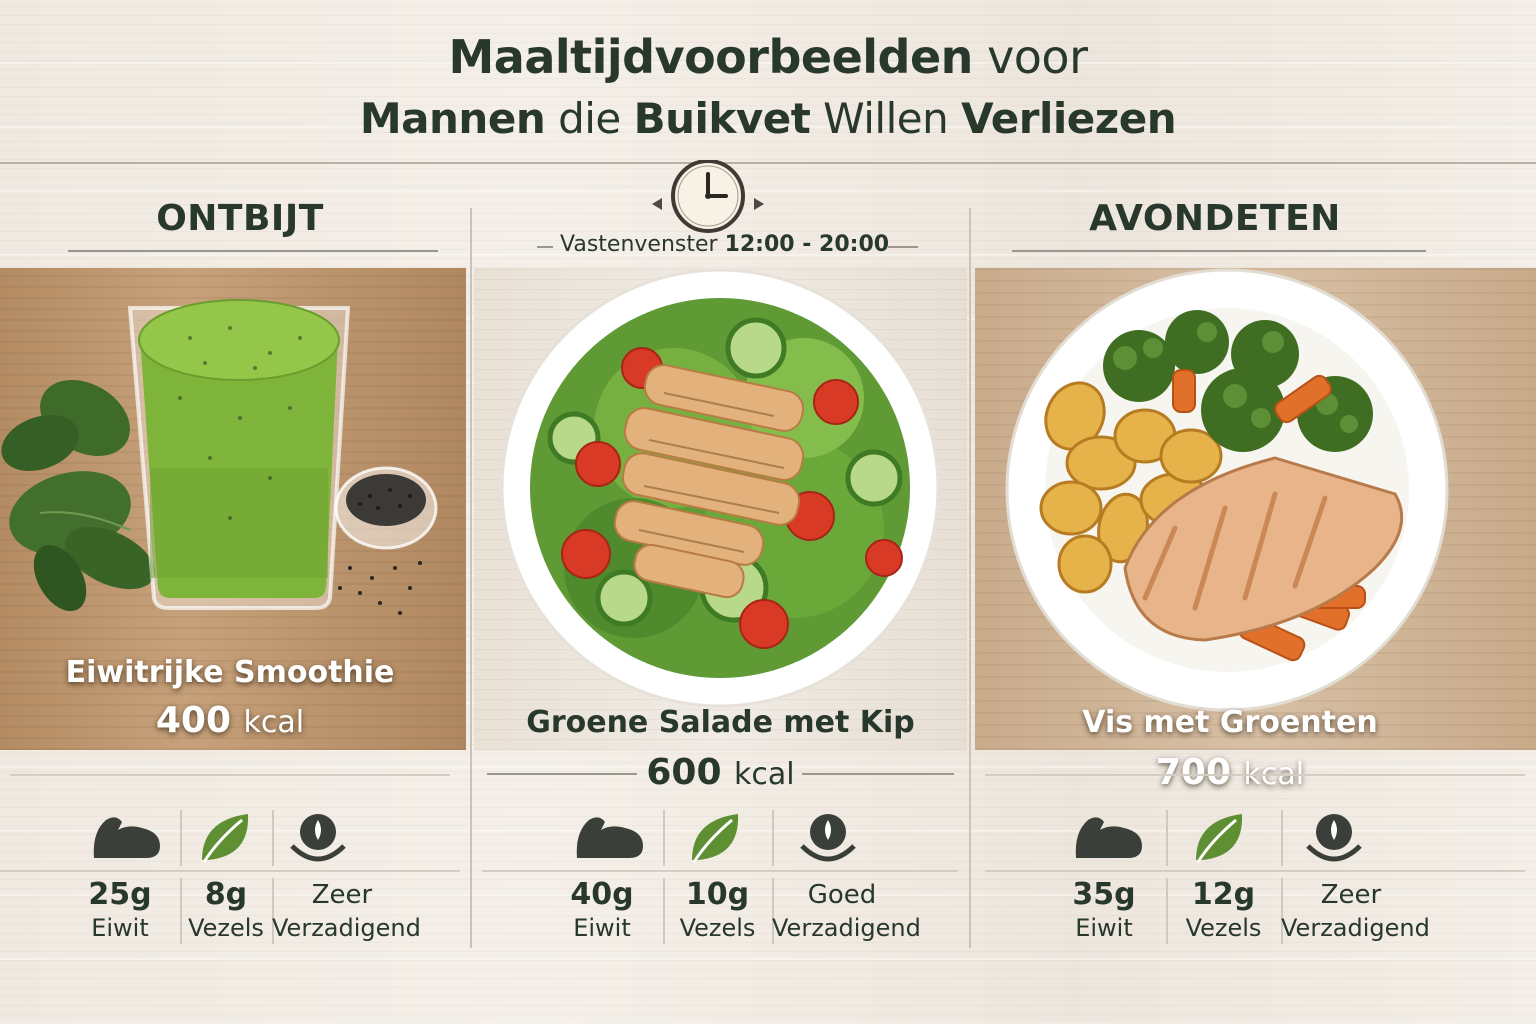  I want to click on stat-satiety-dinner: Zeer Verzadigend, so click(1355, 911).